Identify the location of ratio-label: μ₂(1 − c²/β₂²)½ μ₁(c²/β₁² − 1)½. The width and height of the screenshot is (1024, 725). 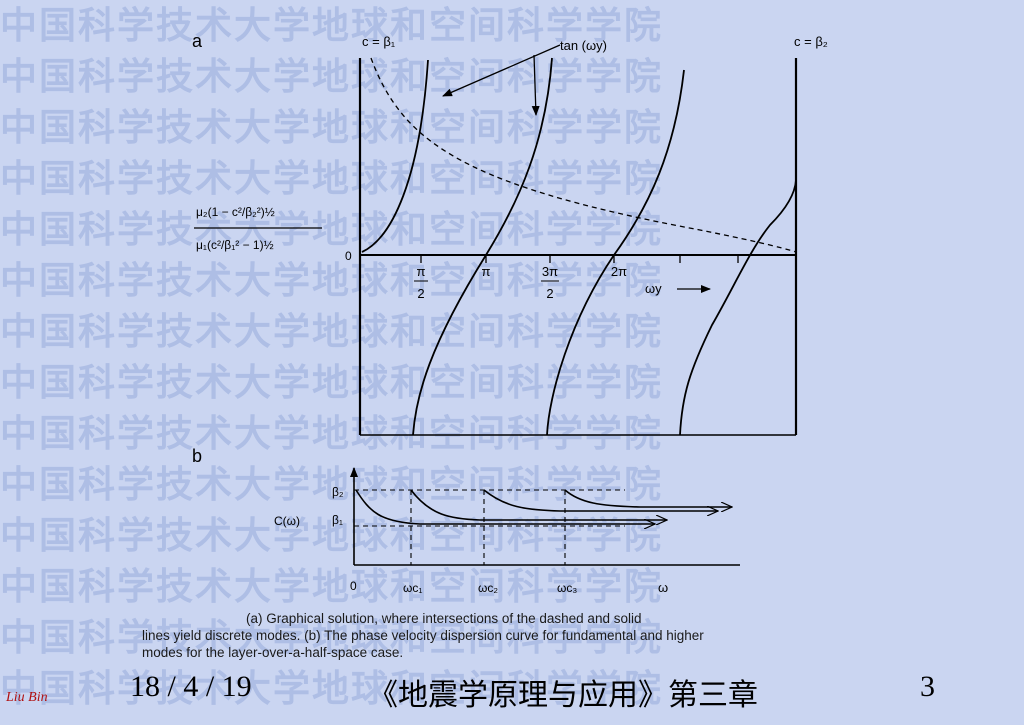
(258, 228).